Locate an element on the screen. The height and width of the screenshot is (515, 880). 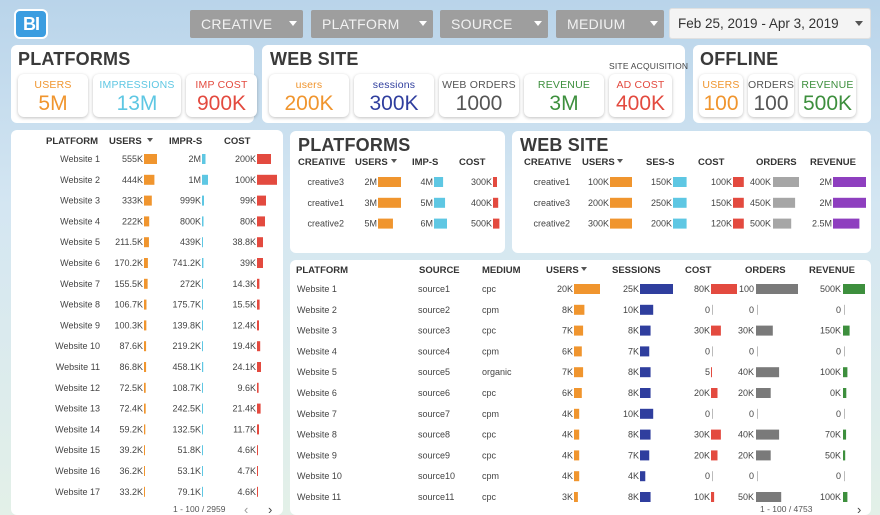
platform-name: Website 4 is located at coordinates (80, 221).